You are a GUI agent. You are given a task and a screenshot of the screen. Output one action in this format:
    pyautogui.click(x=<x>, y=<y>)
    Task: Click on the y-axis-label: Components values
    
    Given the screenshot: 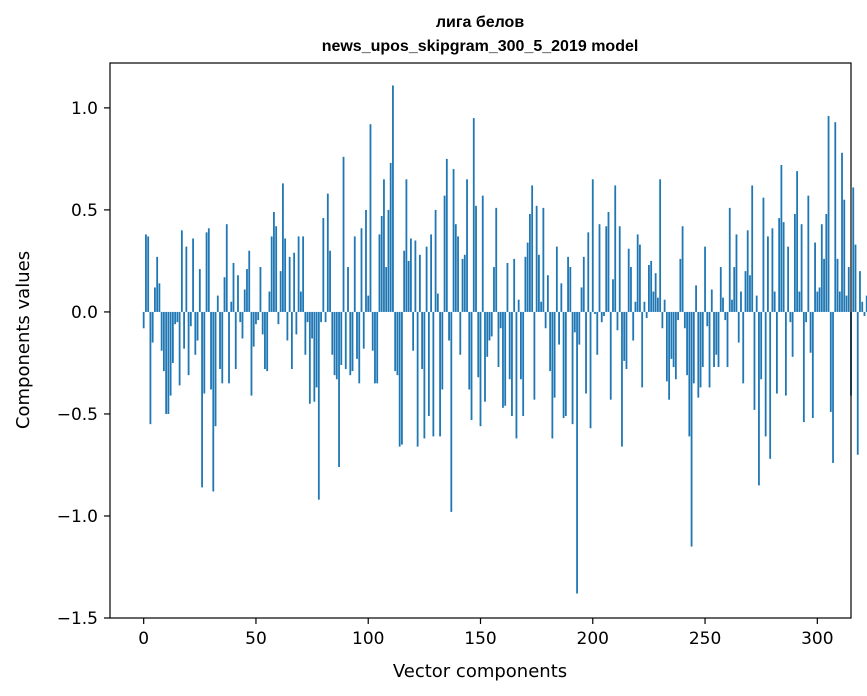 What is the action you would take?
    pyautogui.click(x=23, y=340)
    